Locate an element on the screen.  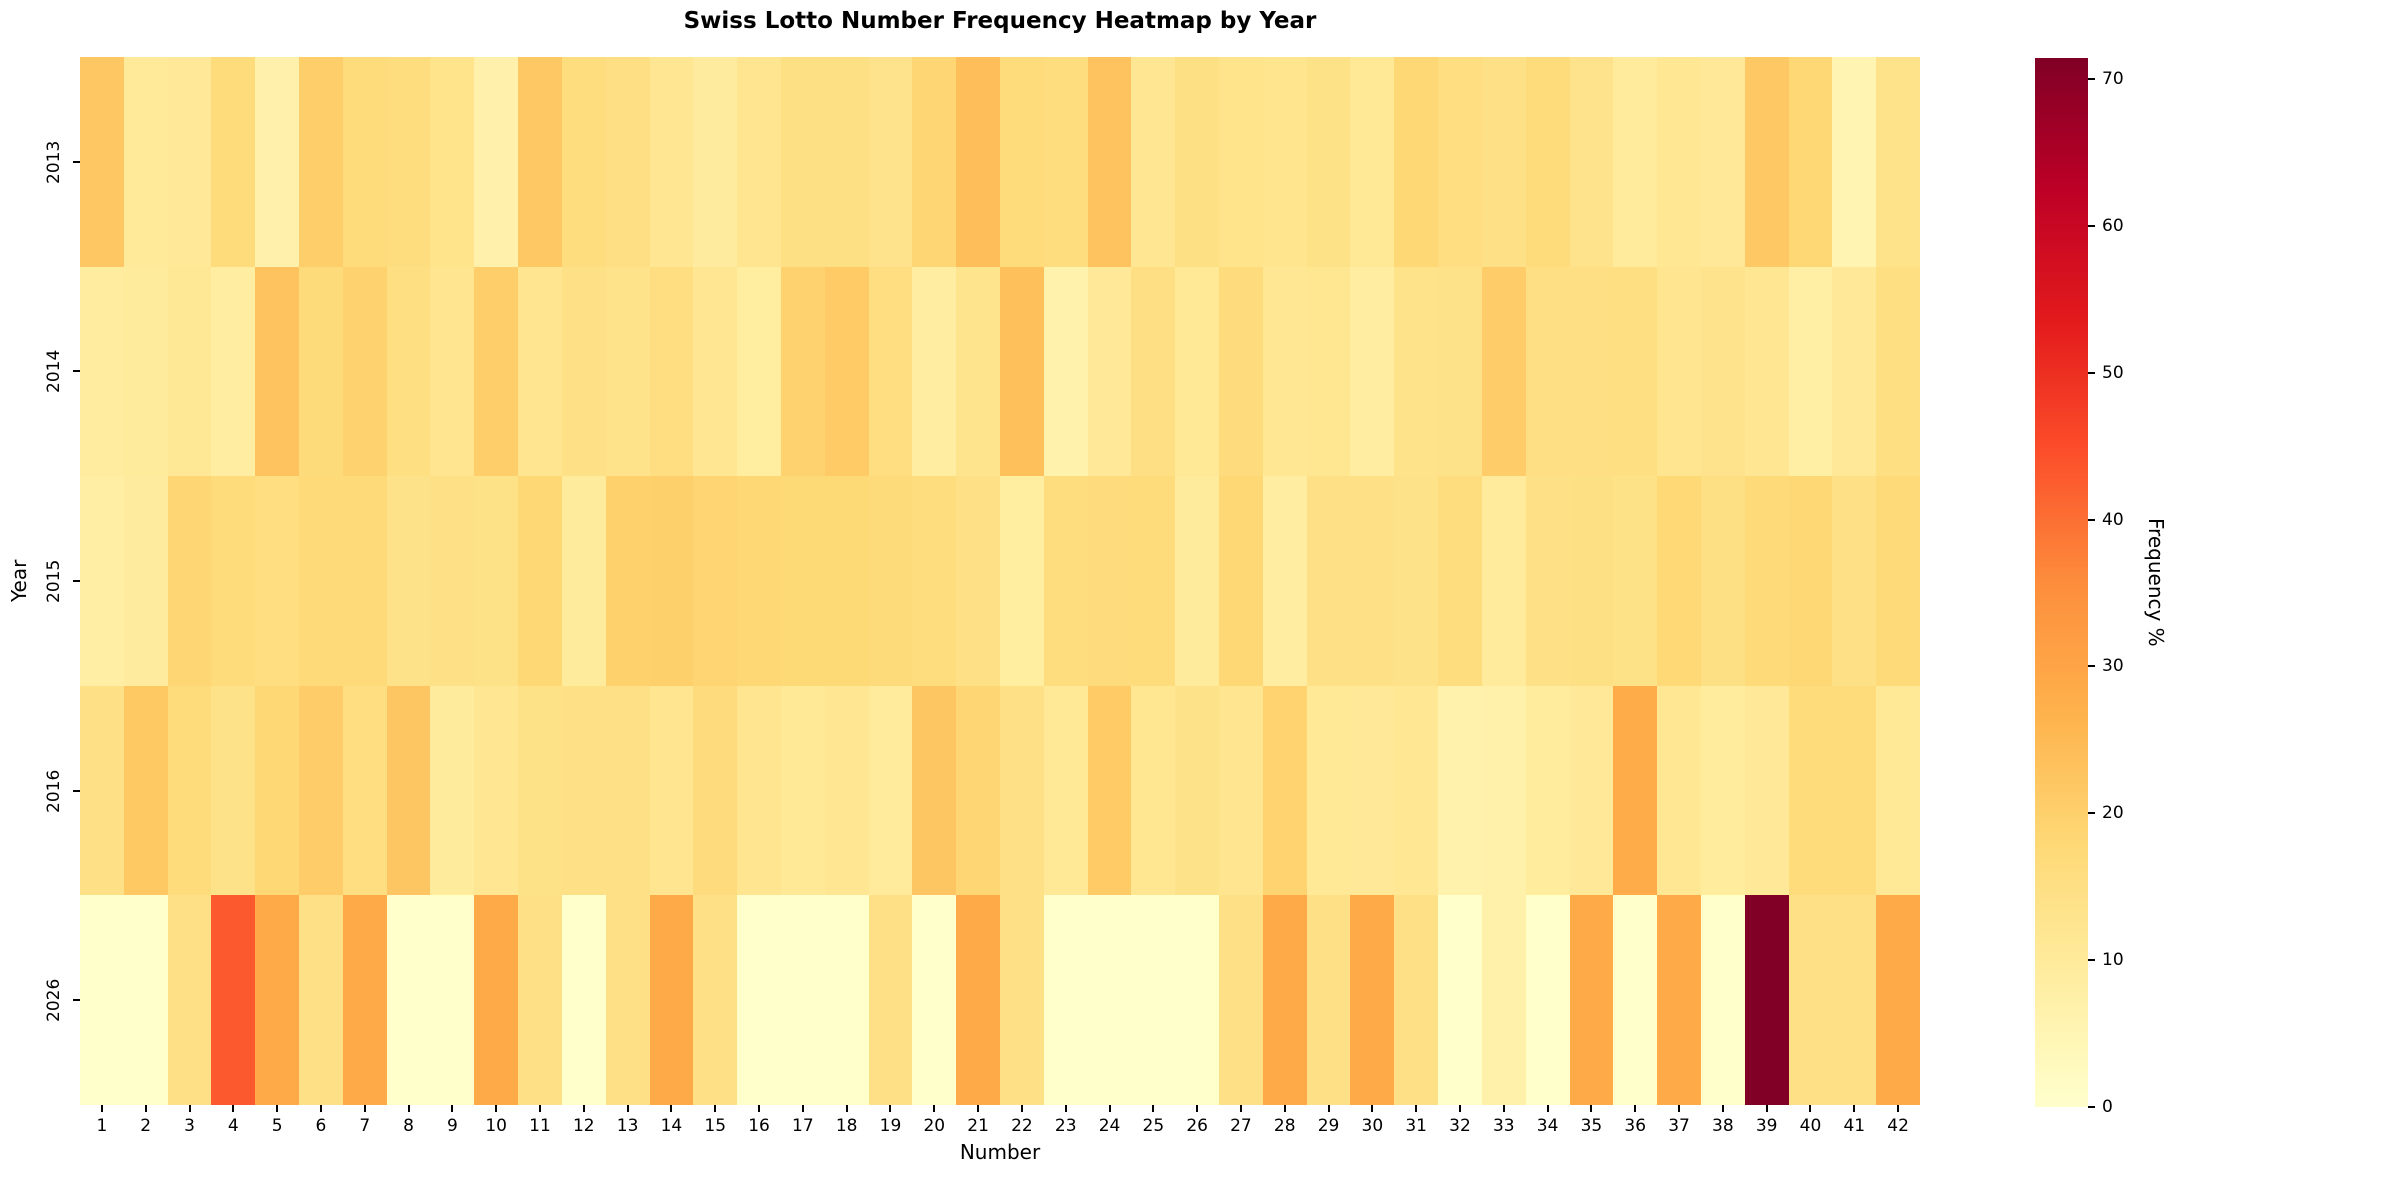
x-tick-label: 19 is located at coordinates (890, 1126).